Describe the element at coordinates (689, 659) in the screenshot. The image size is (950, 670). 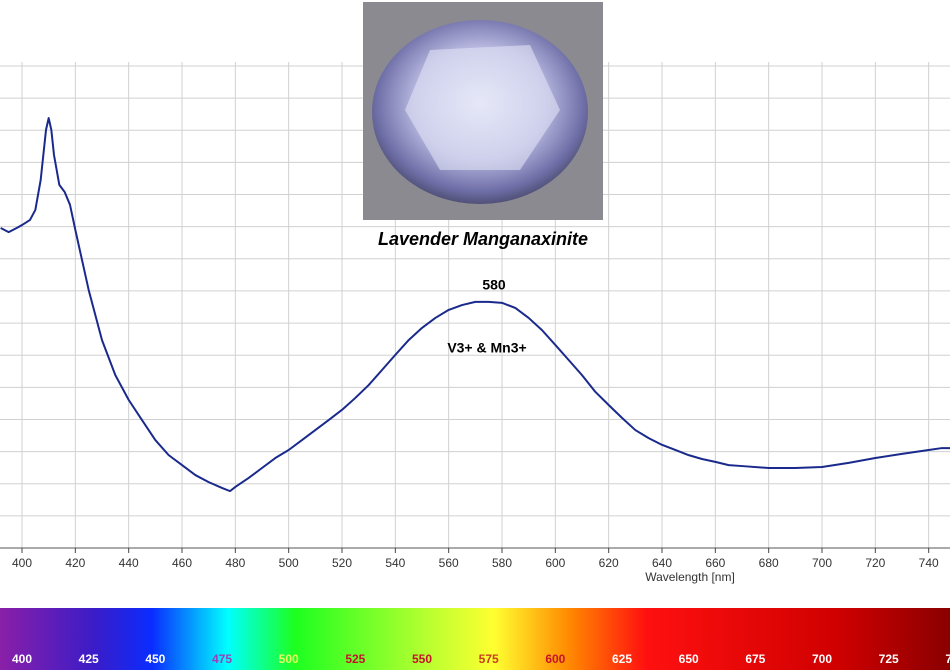
I see `spectrum-label: 650` at that location.